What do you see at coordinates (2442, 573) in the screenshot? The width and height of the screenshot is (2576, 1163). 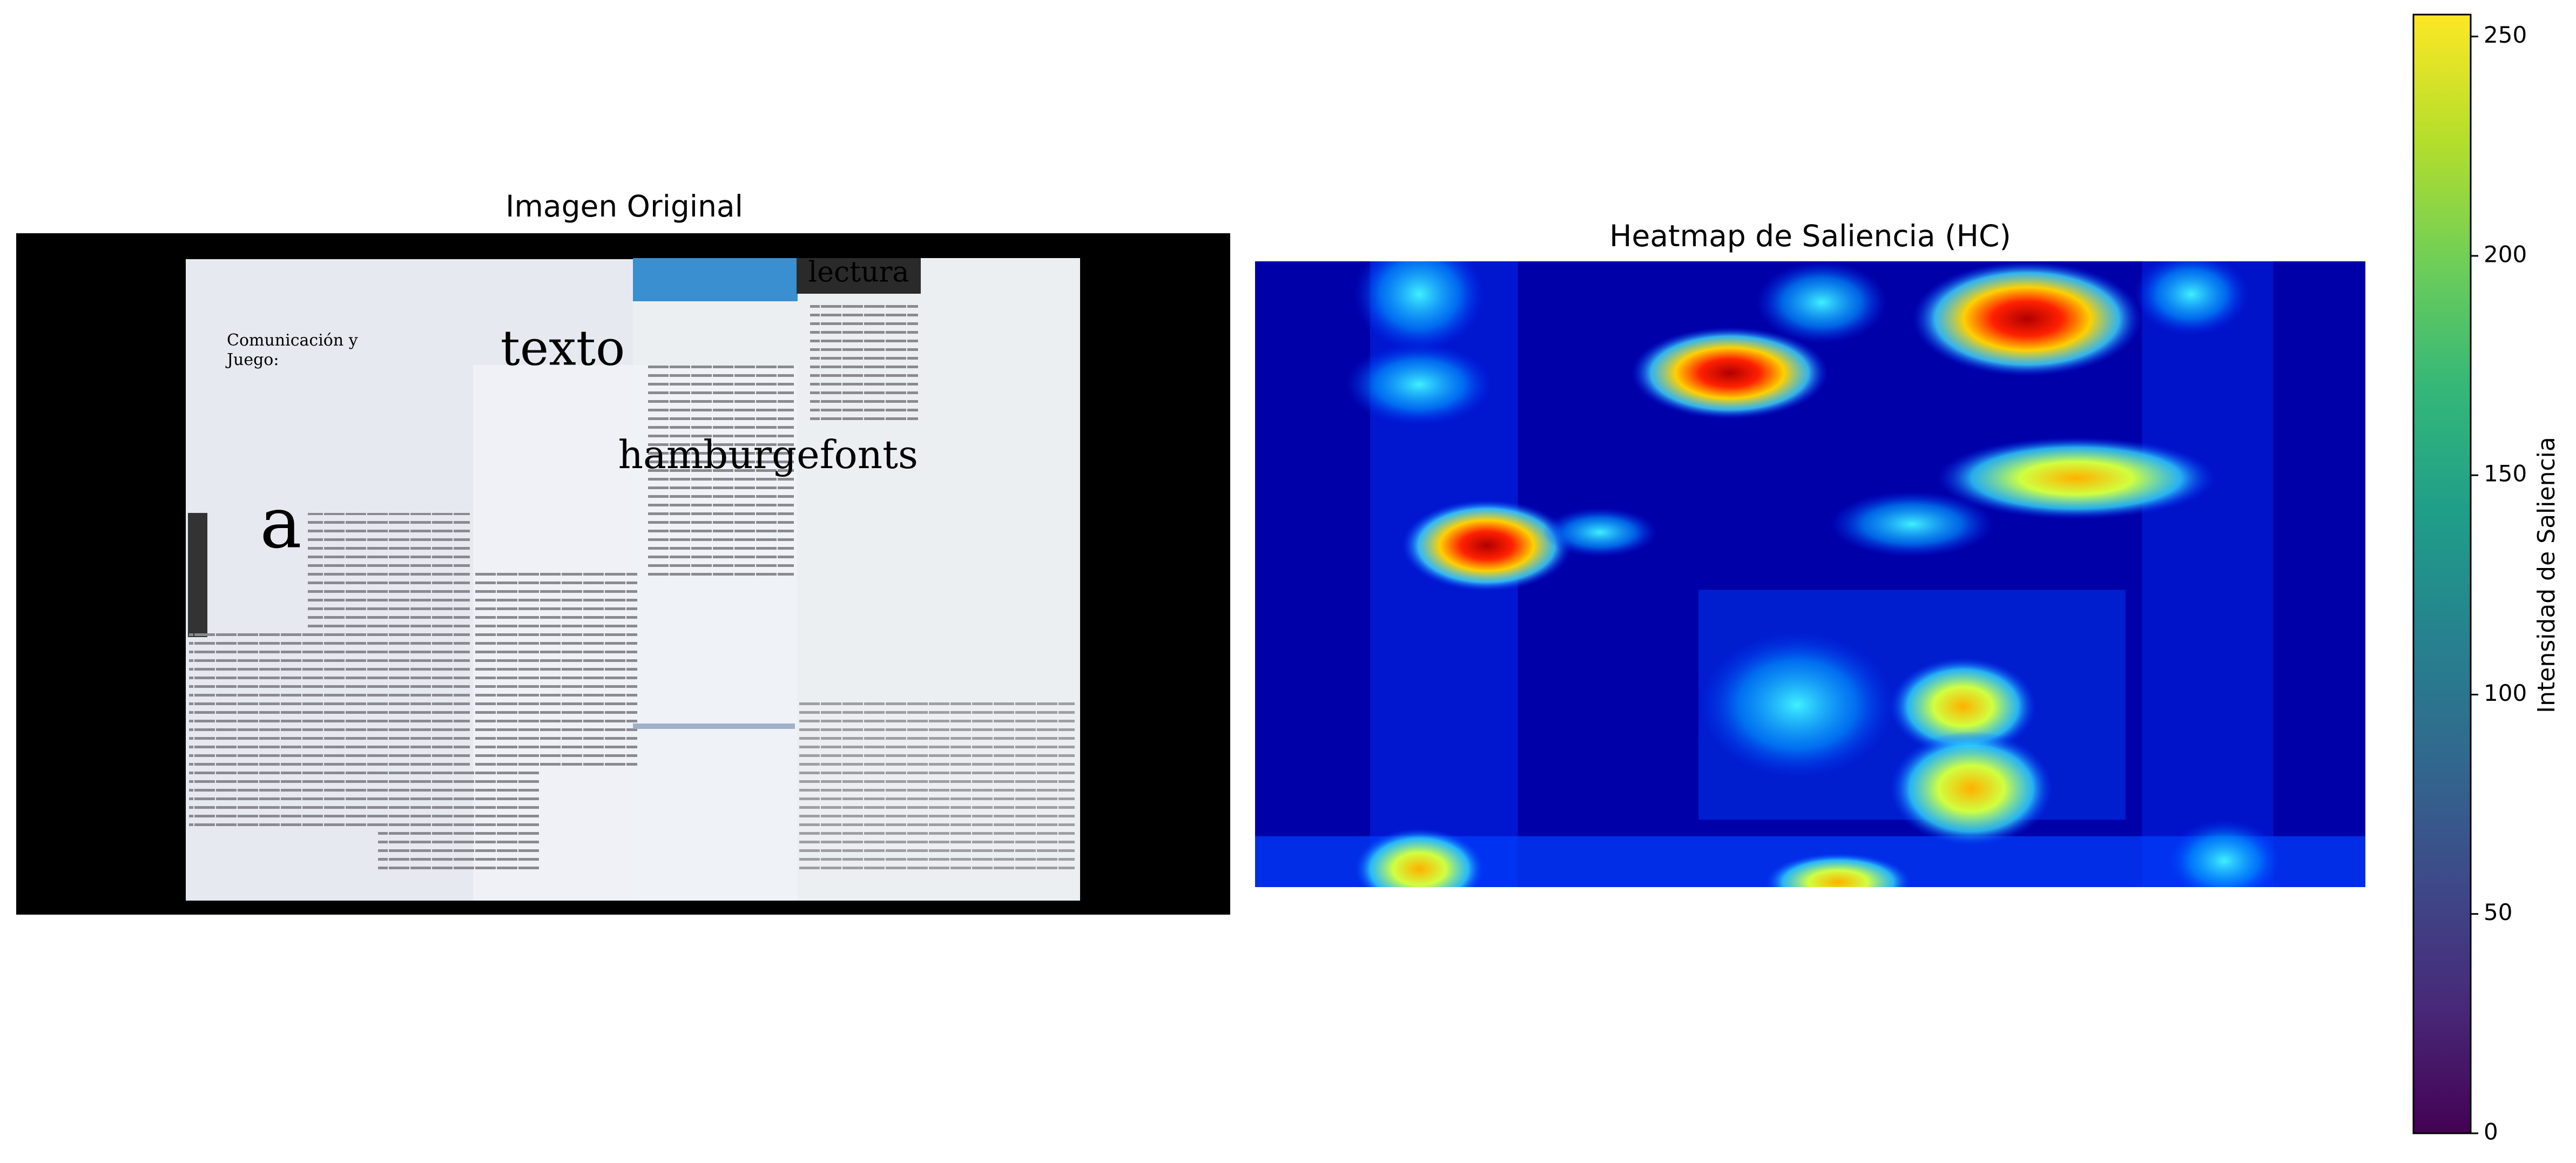 I see `colorbar` at bounding box center [2442, 573].